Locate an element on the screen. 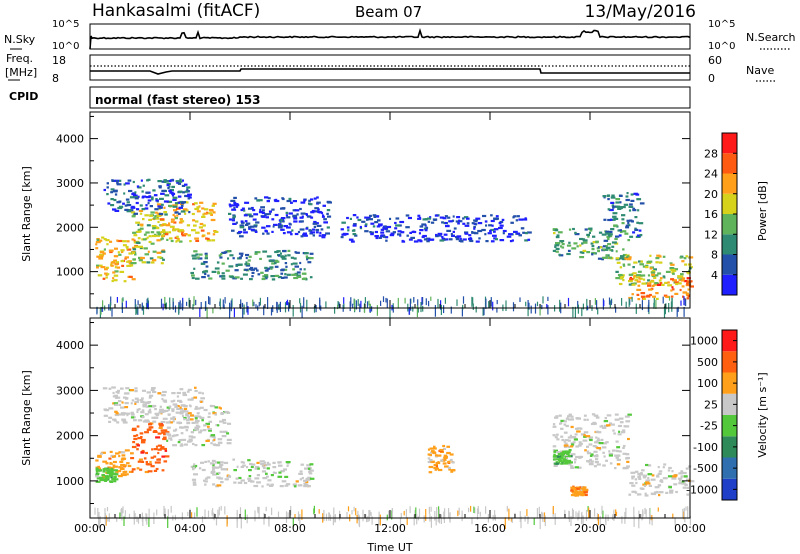 The height and width of the screenshot is (554, 800). freq-tick-top: 18 is located at coordinates (59, 60).